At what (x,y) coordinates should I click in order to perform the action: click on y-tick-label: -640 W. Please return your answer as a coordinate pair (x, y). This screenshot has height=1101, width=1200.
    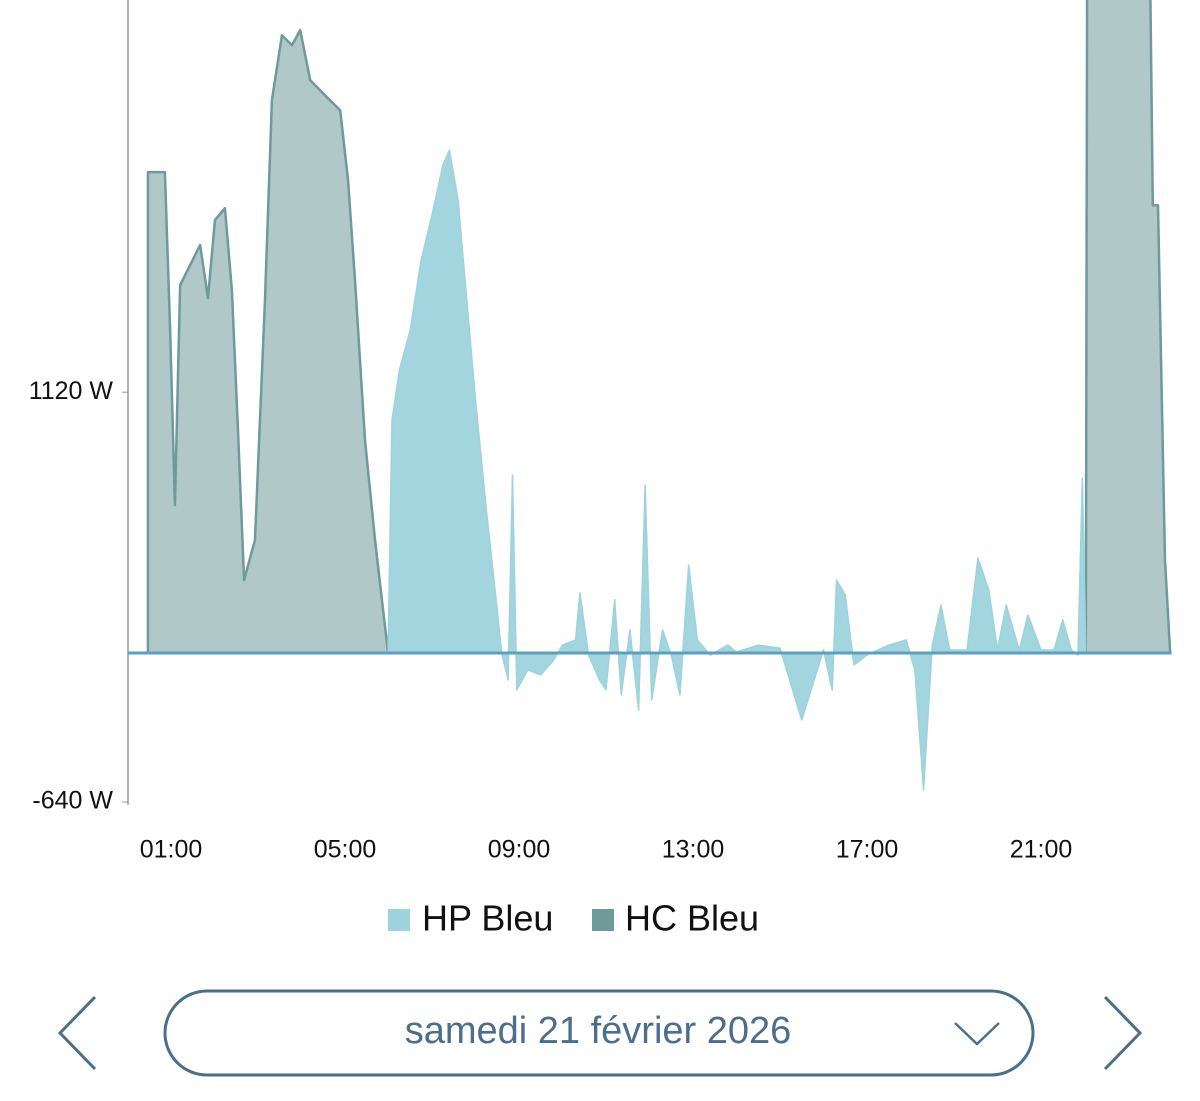
    Looking at the image, I should click on (72, 801).